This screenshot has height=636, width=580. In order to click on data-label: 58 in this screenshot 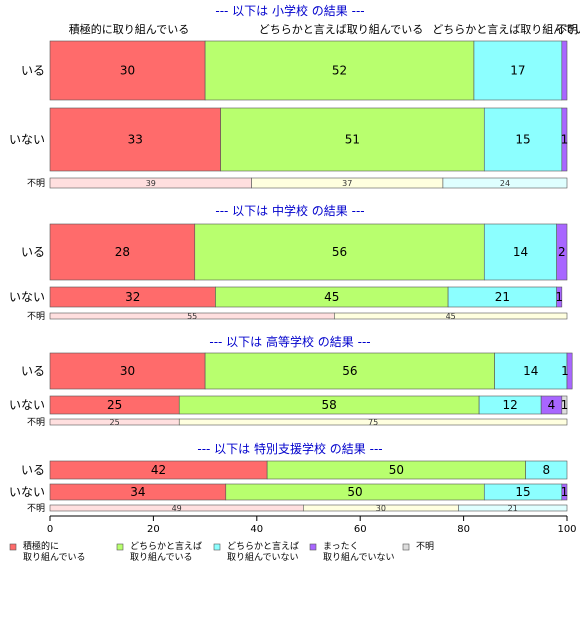, I will do `click(329, 405)`.